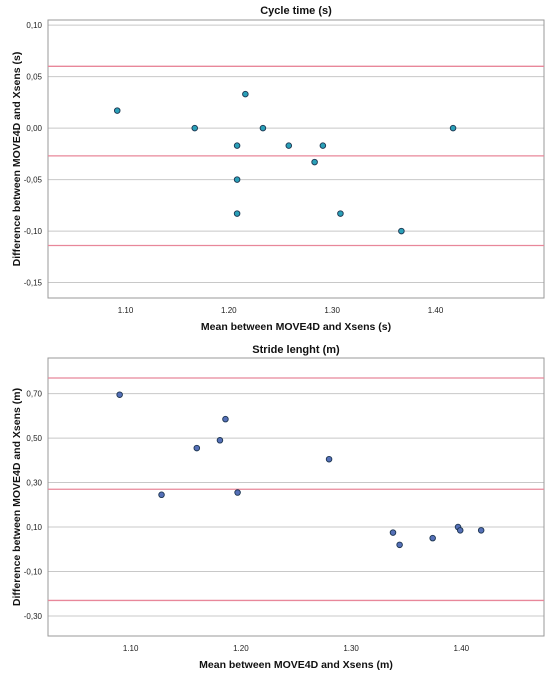  Describe the element at coordinates (17, 497) in the screenshot. I see `y-axis-label: Difference between MOVE4D and Xsens (m)` at that location.